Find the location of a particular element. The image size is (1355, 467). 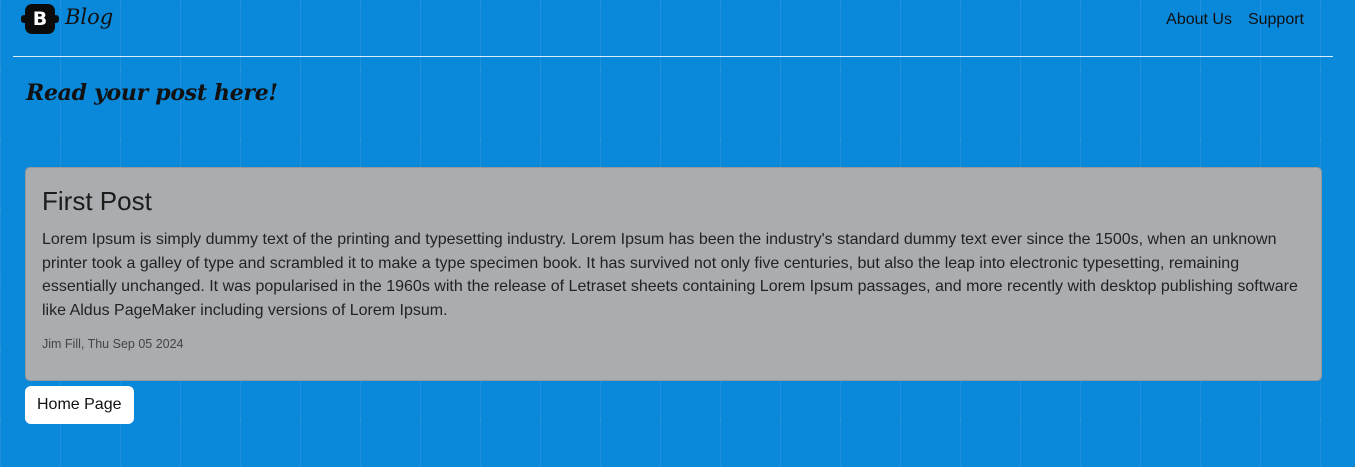

post-title: First Post is located at coordinates (97, 201).